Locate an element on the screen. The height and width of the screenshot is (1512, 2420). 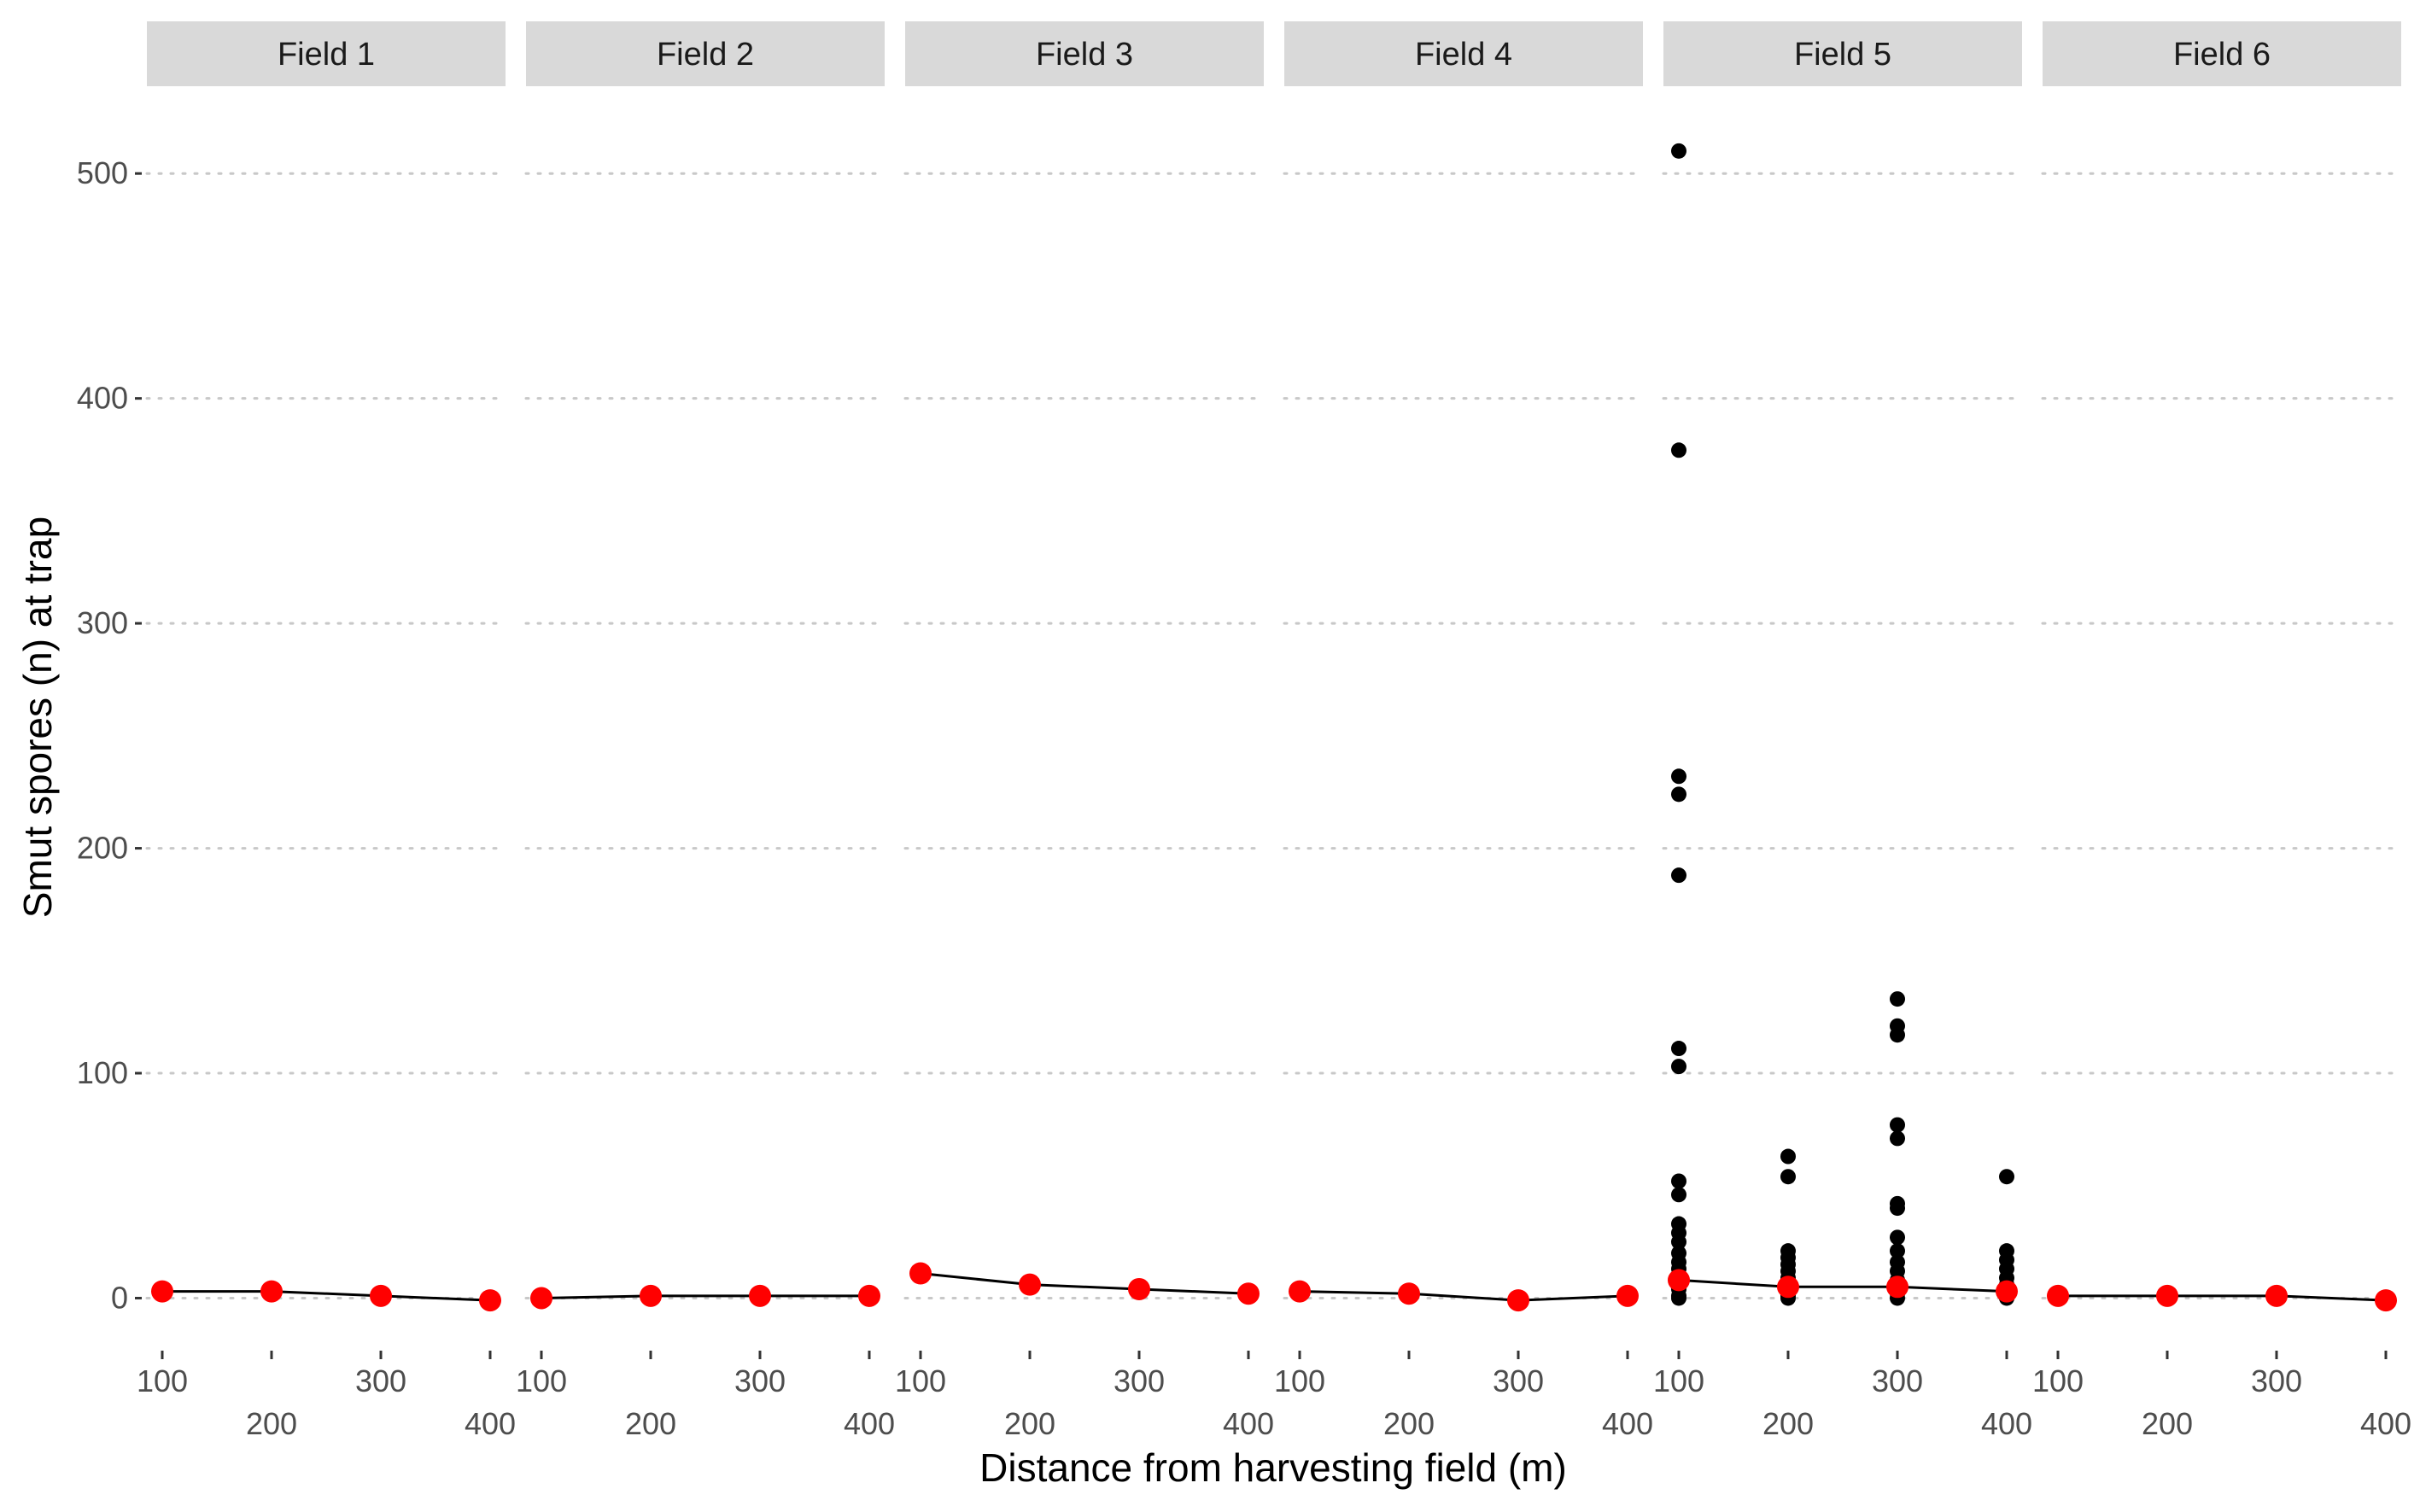
panel-title: Field 1 is located at coordinates (326, 55).